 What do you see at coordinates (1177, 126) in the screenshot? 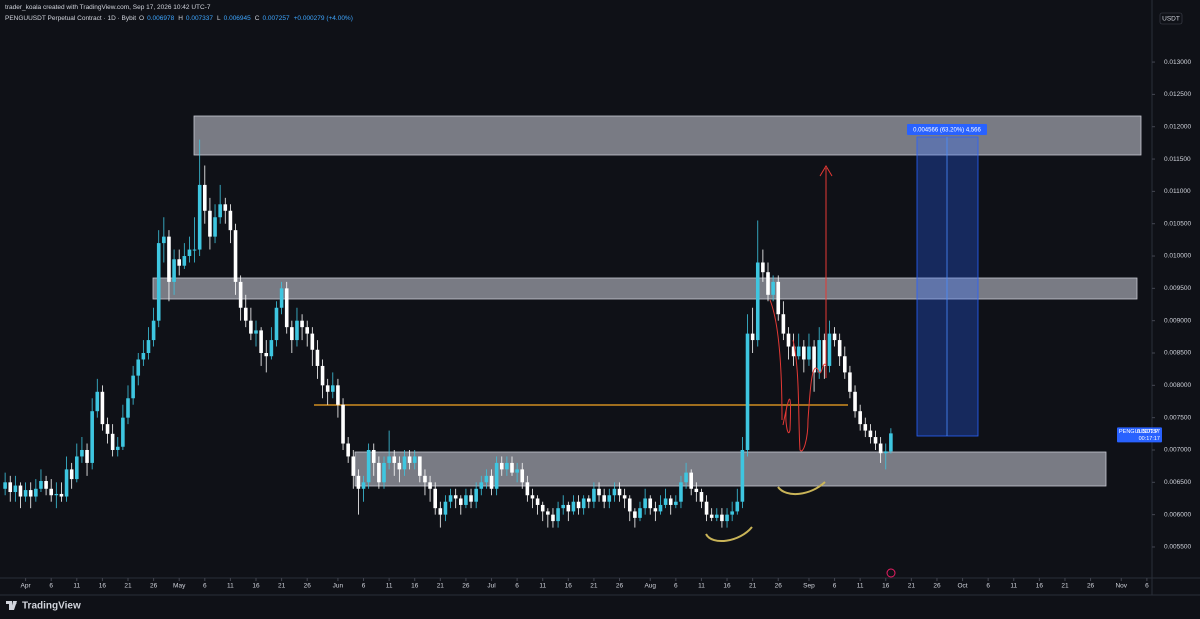
I see `y-tick-label: 0.012000` at bounding box center [1177, 126].